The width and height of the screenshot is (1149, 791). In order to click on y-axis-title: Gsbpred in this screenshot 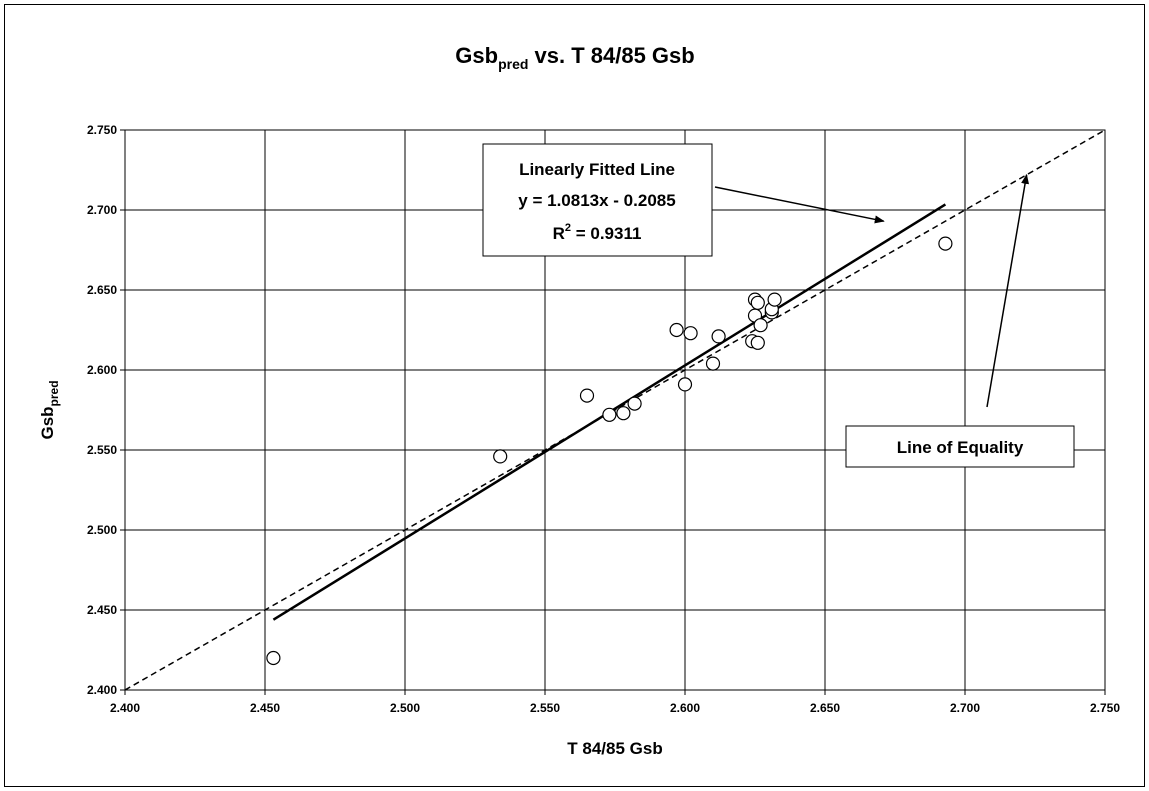, I will do `click(49, 409)`.